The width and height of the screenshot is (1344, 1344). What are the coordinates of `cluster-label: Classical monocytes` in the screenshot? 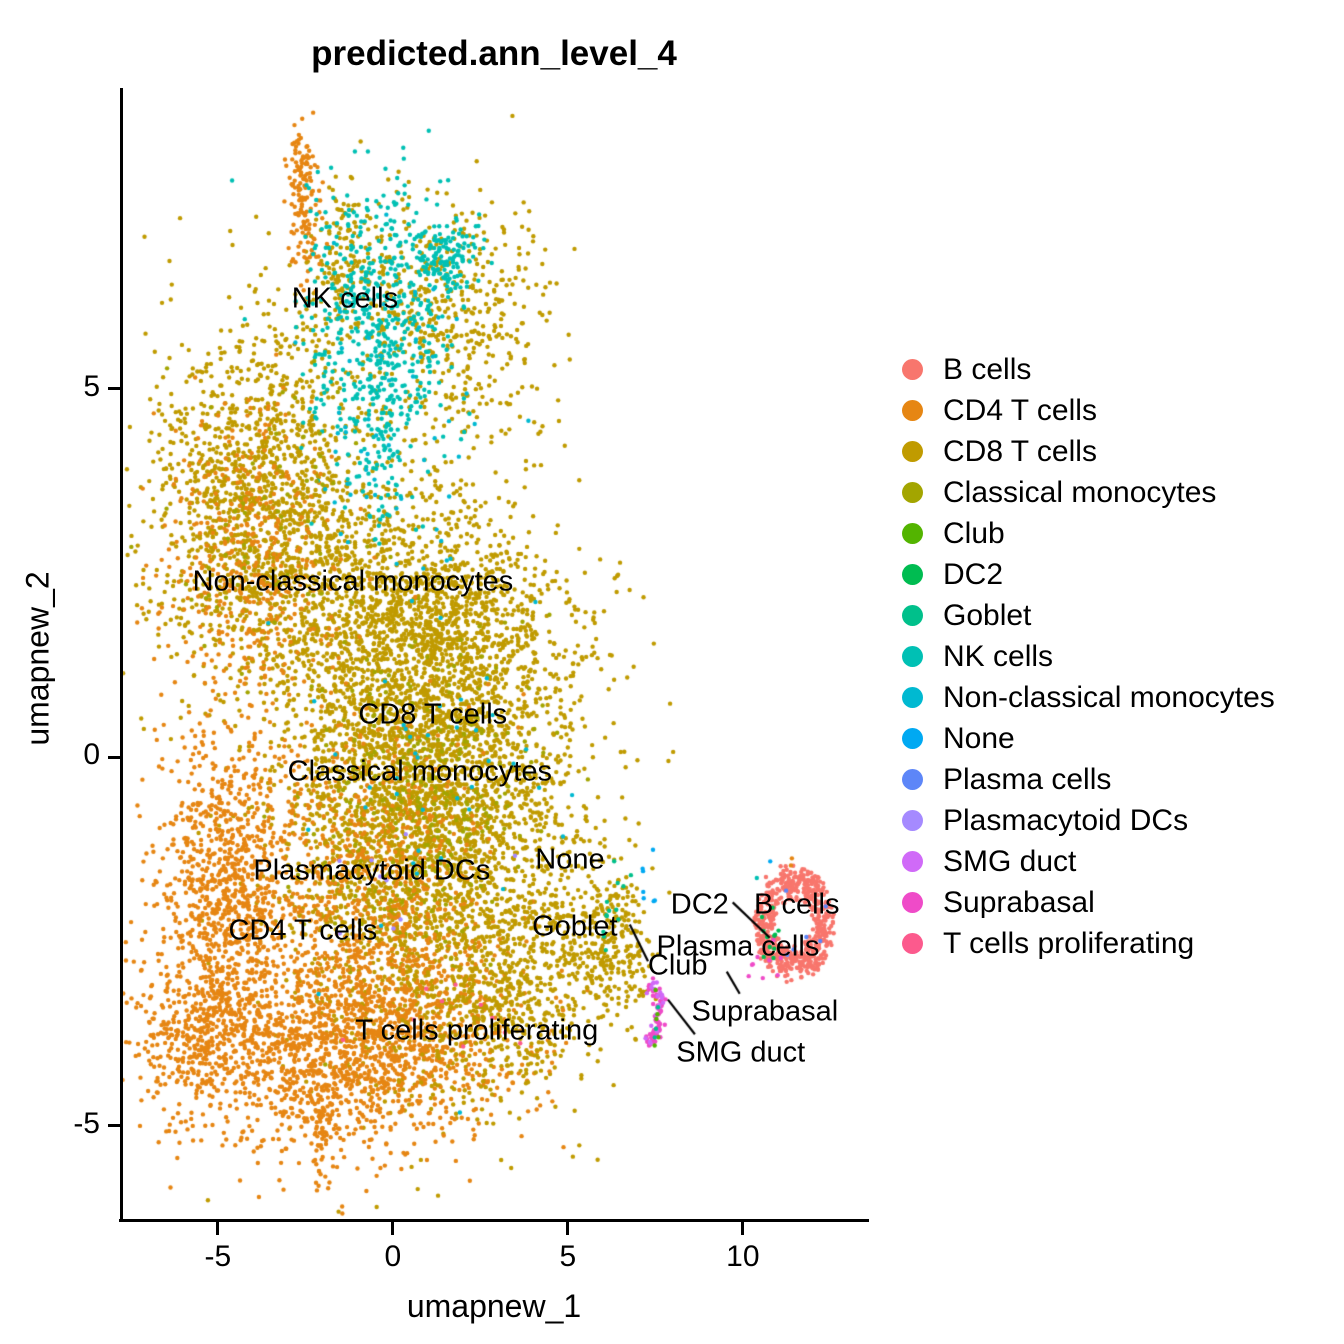 It's located at (419, 771).